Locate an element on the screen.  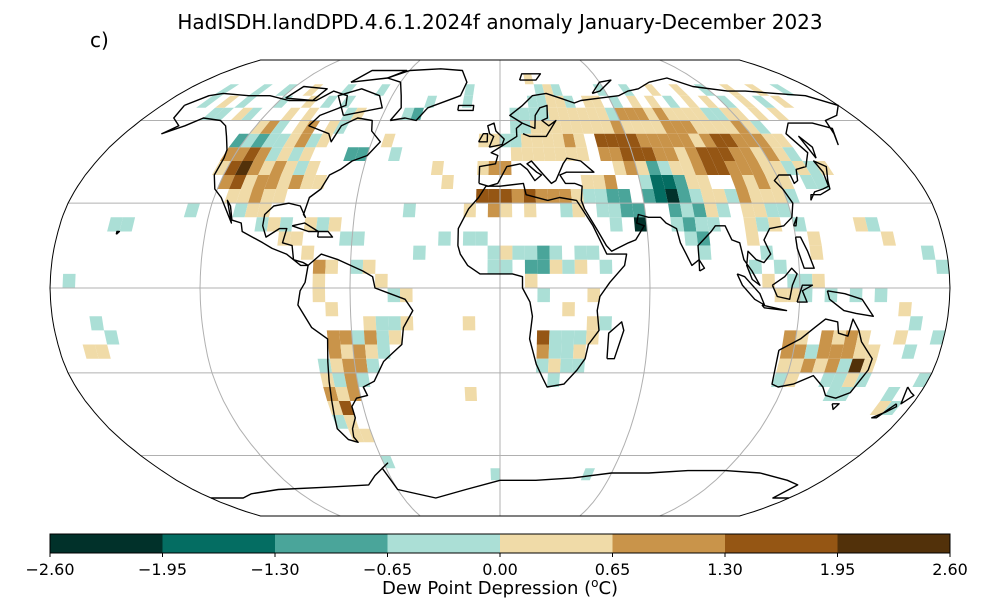
colorbar-label: Dew Point Depression (oC) is located at coordinates (500, 587).